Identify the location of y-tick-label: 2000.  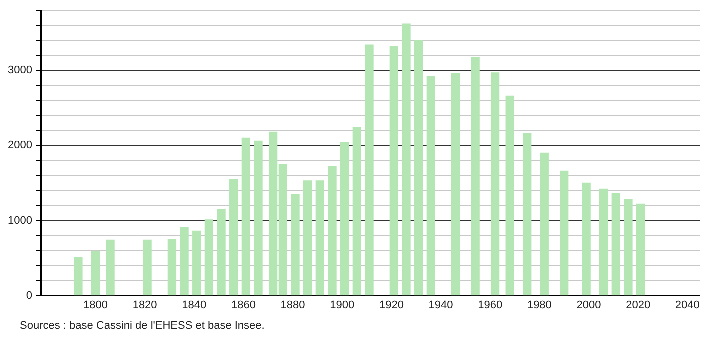
(20, 146).